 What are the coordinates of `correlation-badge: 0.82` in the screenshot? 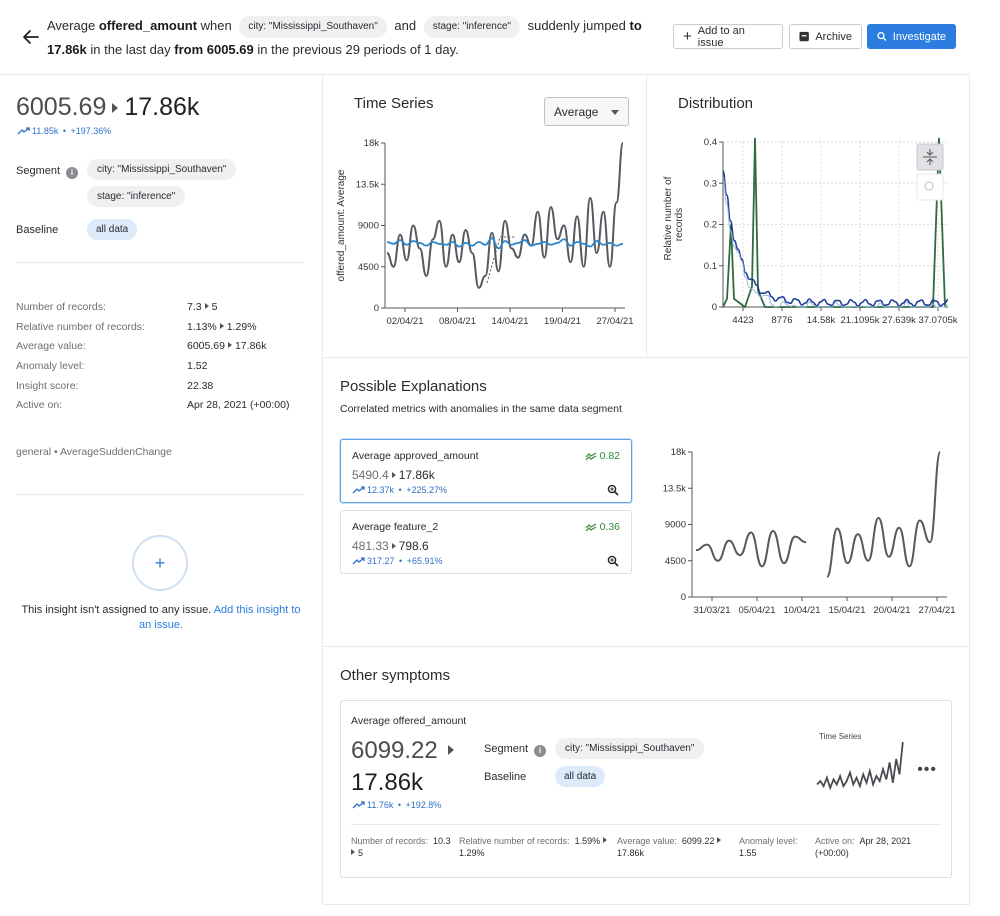 It's located at (602, 456).